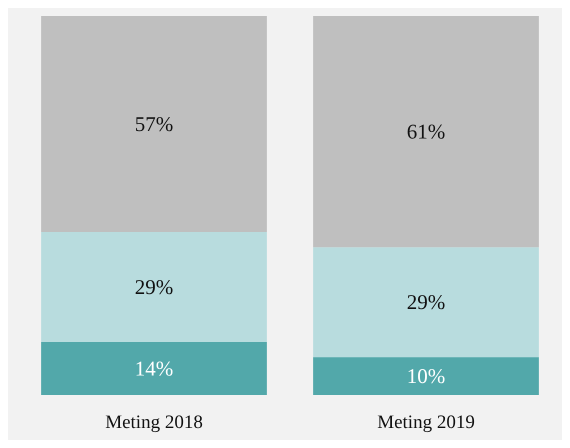  Describe the element at coordinates (154, 422) in the screenshot. I see `x-tick-label: Meting 2018` at that location.